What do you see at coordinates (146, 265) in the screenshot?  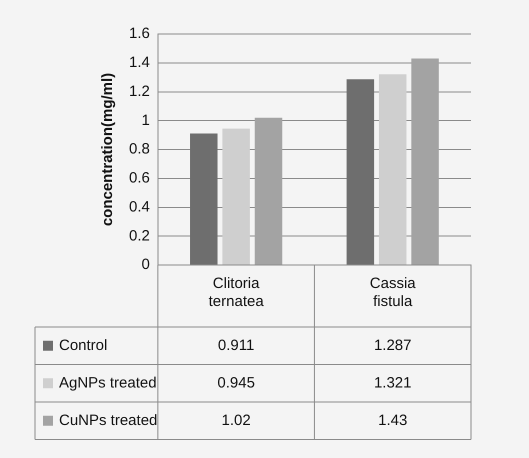 I see `y-tick-label: 0` at bounding box center [146, 265].